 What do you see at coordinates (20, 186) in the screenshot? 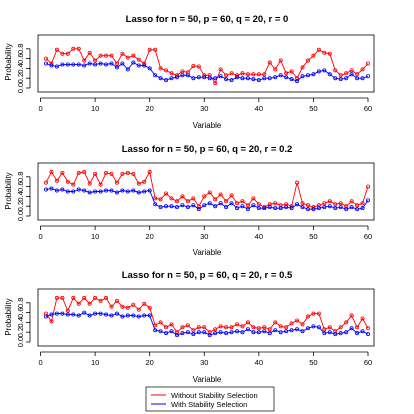
I see `y-tick-label: 0.6` at bounding box center [20, 186].